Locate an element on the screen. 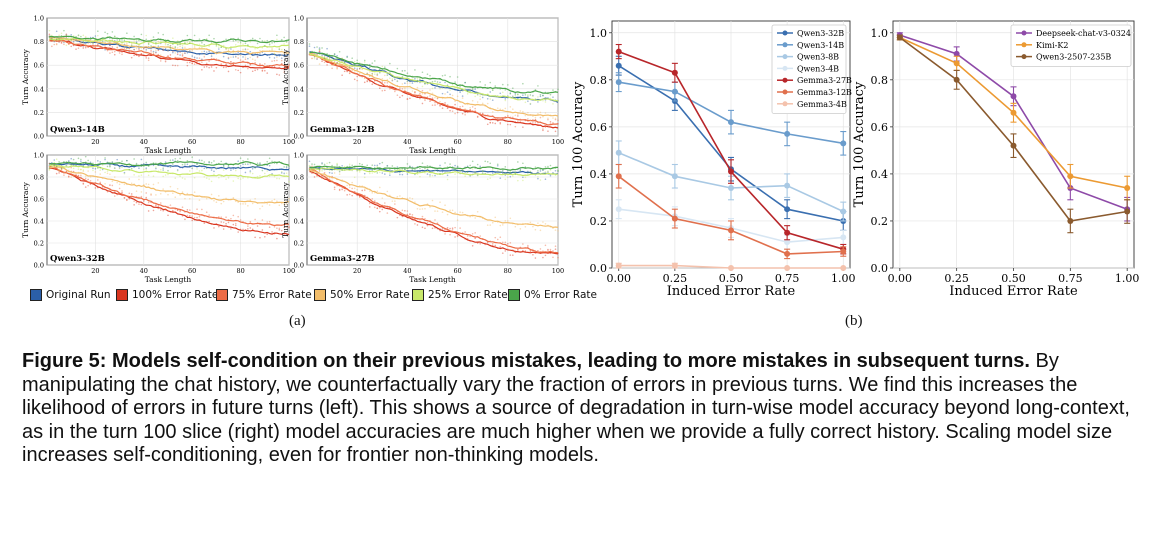 This screenshot has height=536, width=1158. legend-label: Deepseek-chat-v3-0324 is located at coordinates (1083, 33).